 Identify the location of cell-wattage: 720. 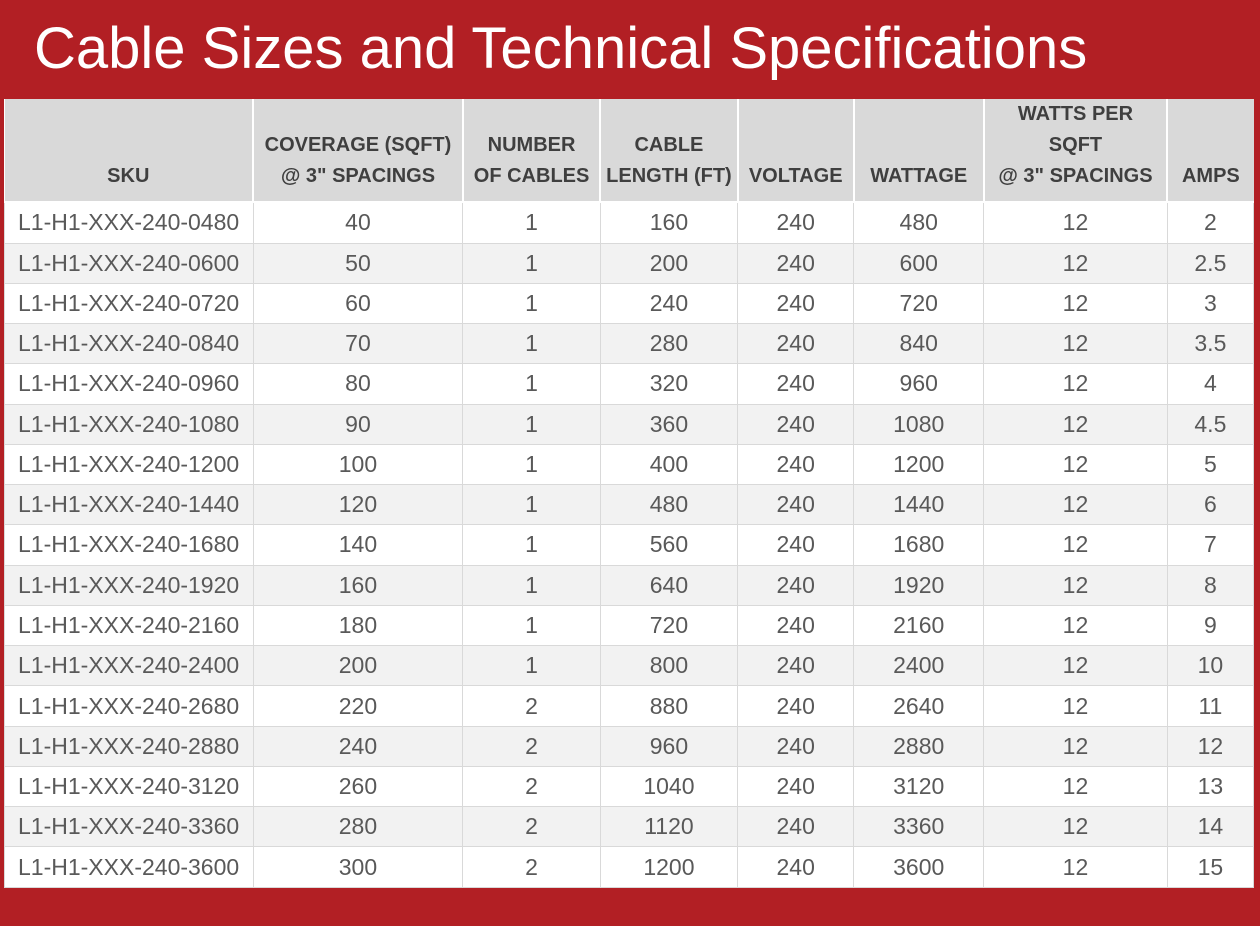
(919, 303).